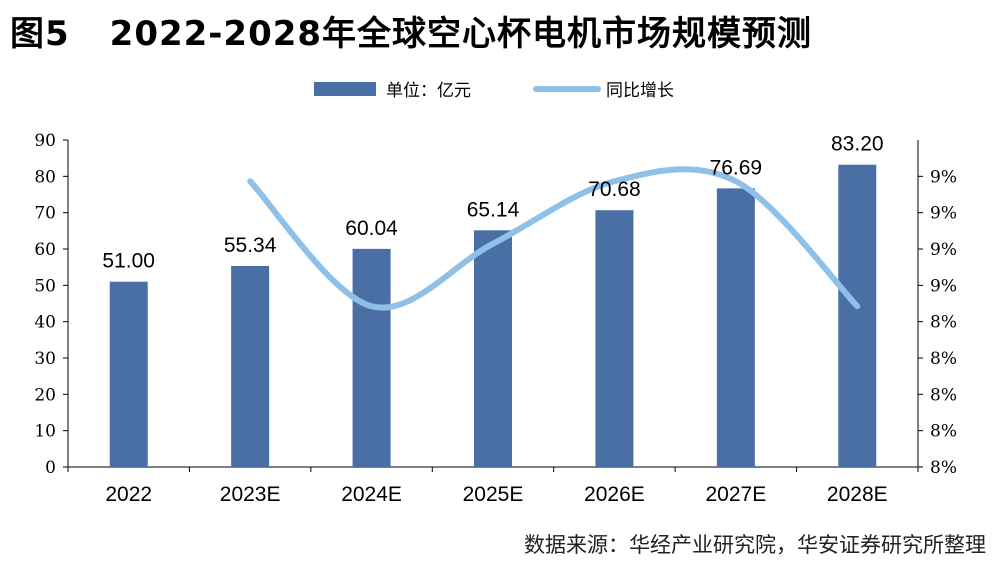 The width and height of the screenshot is (1000, 569). I want to click on x-tick-label: 2028E, so click(857, 494).